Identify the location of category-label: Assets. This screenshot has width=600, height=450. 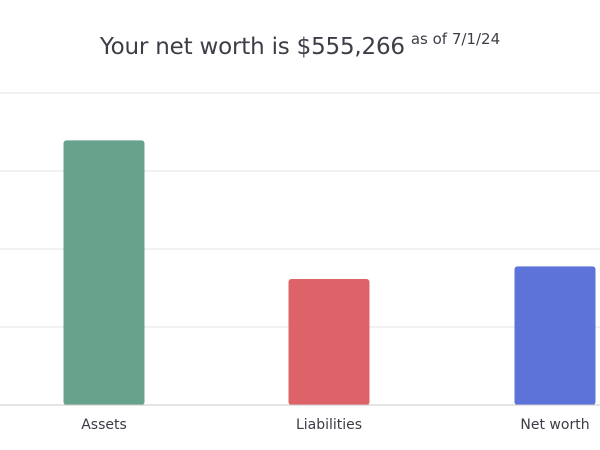
(104, 425).